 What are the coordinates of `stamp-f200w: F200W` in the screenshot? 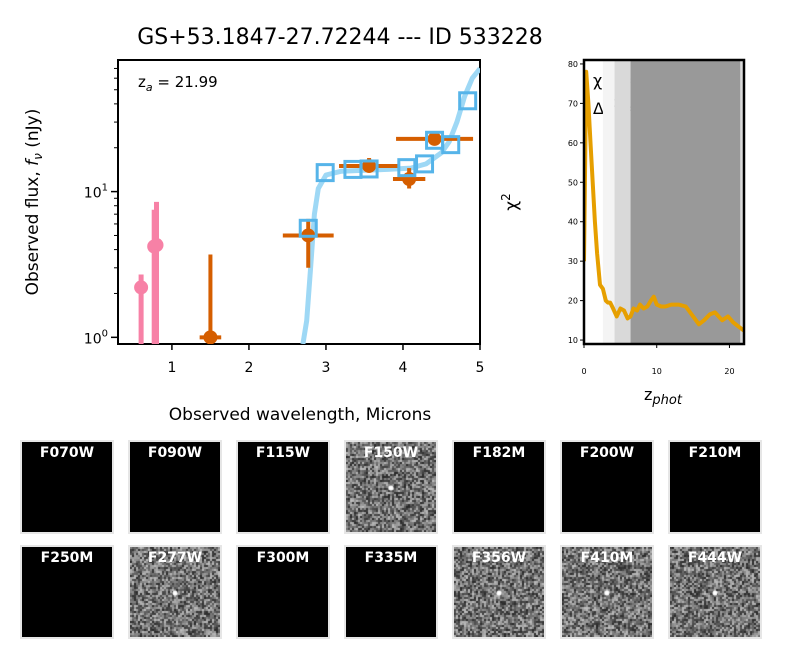 It's located at (607, 487).